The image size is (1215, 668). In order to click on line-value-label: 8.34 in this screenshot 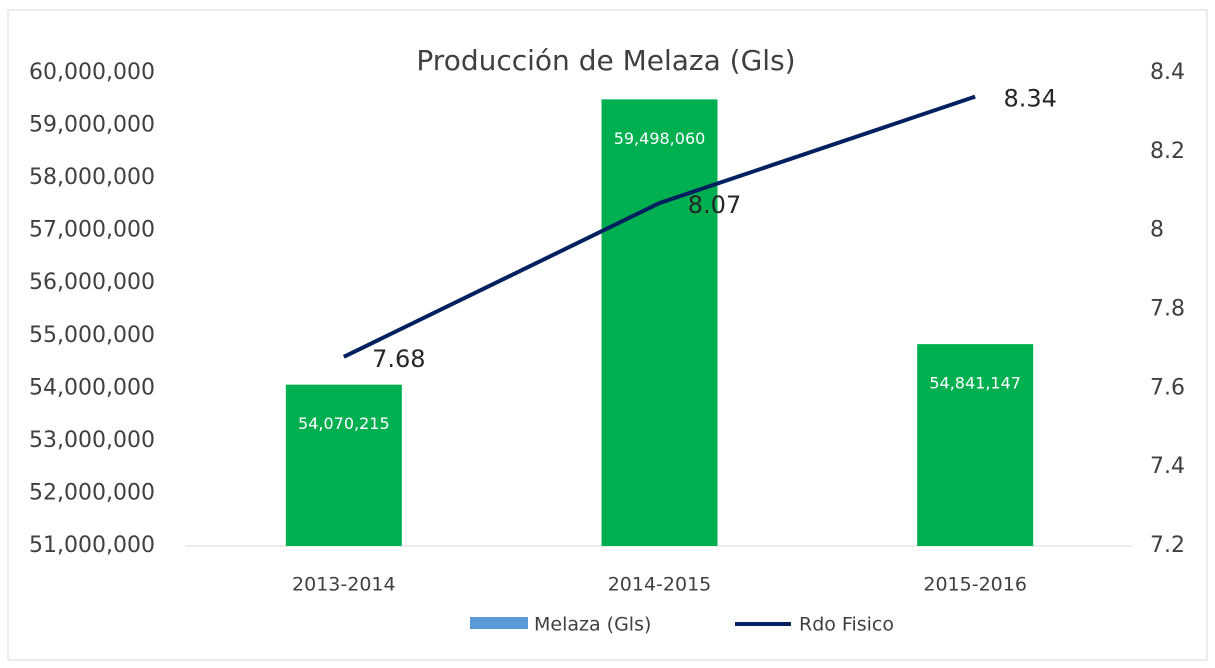, I will do `click(1029, 99)`.